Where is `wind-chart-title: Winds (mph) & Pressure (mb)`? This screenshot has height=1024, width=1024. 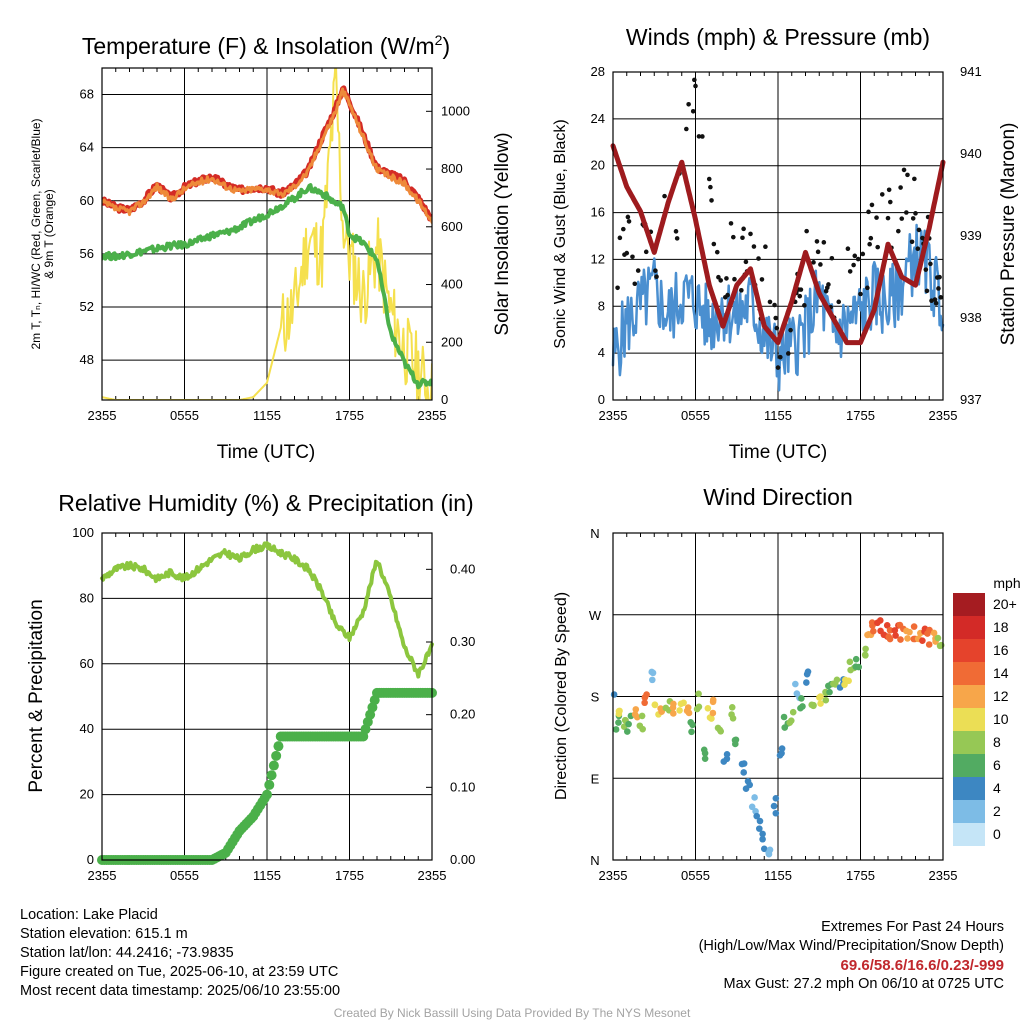 wind-chart-title: Winds (mph) & Pressure (mb) is located at coordinates (778, 37).